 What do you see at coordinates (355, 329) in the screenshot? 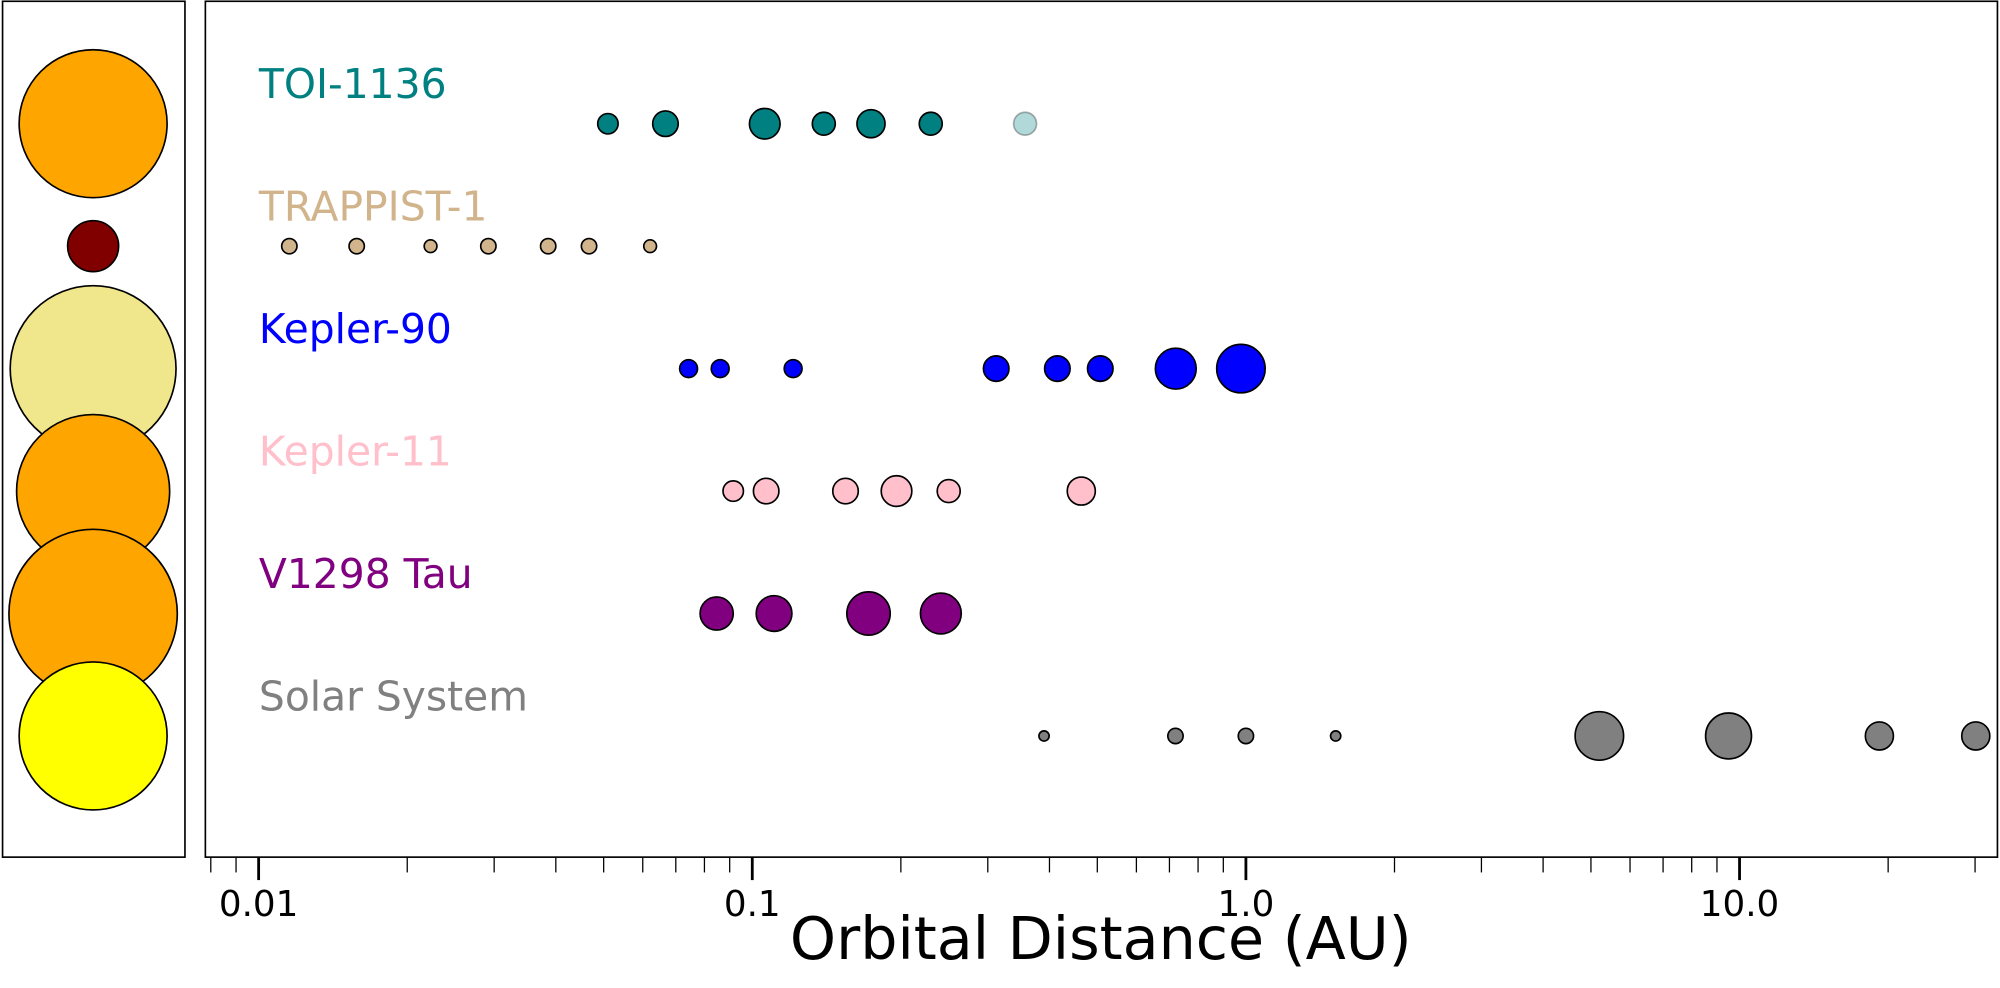
I see `system-label: Kepler-90` at bounding box center [355, 329].